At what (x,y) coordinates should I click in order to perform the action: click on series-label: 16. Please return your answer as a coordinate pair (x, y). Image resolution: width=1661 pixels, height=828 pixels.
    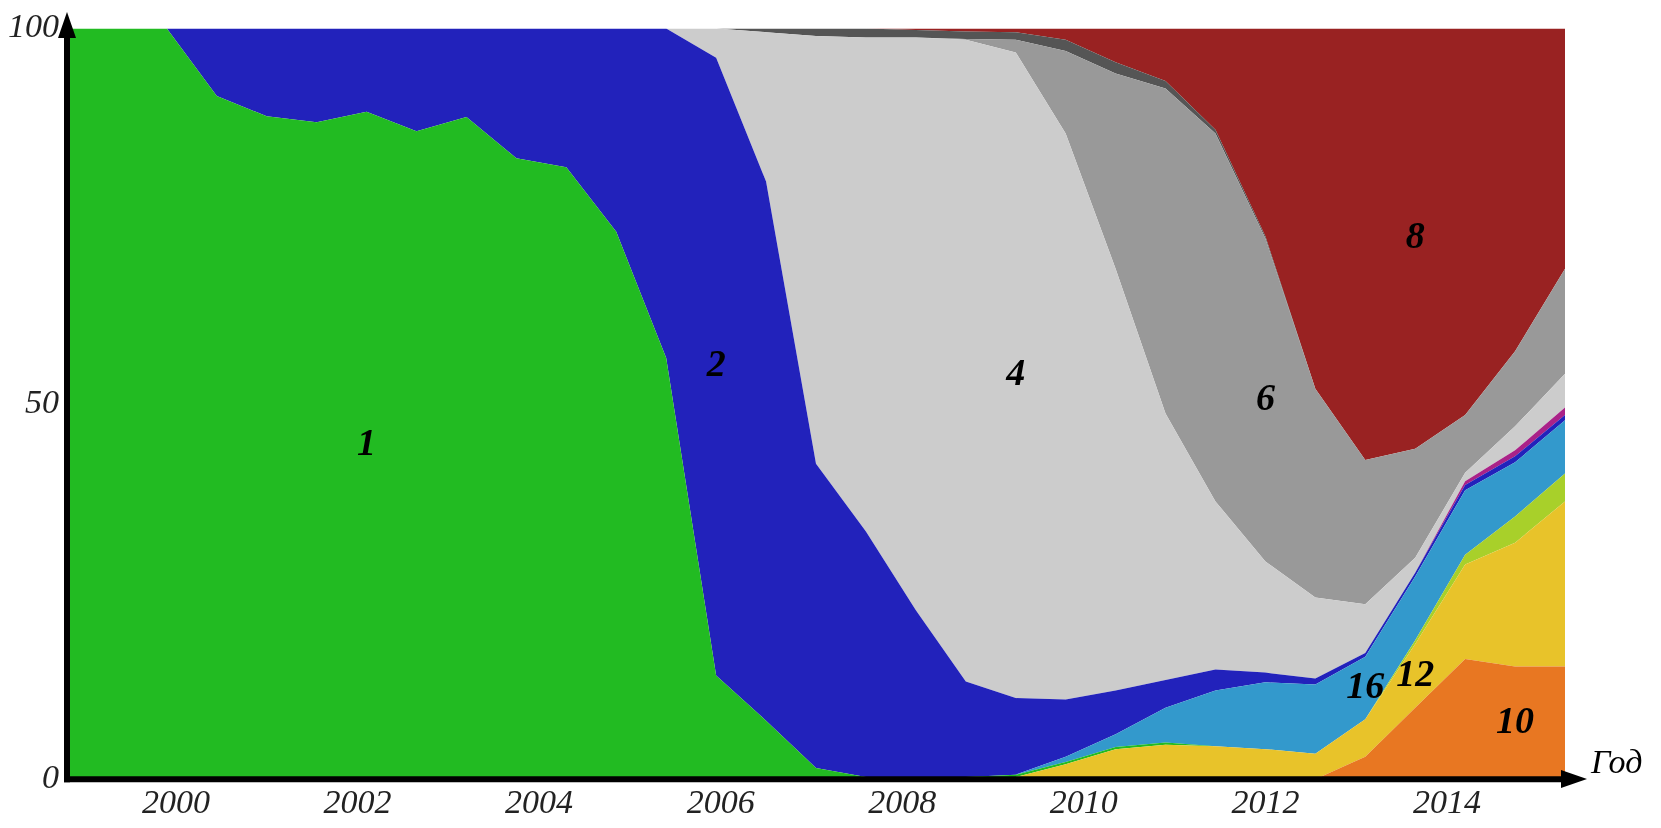
    Looking at the image, I should click on (1365, 684).